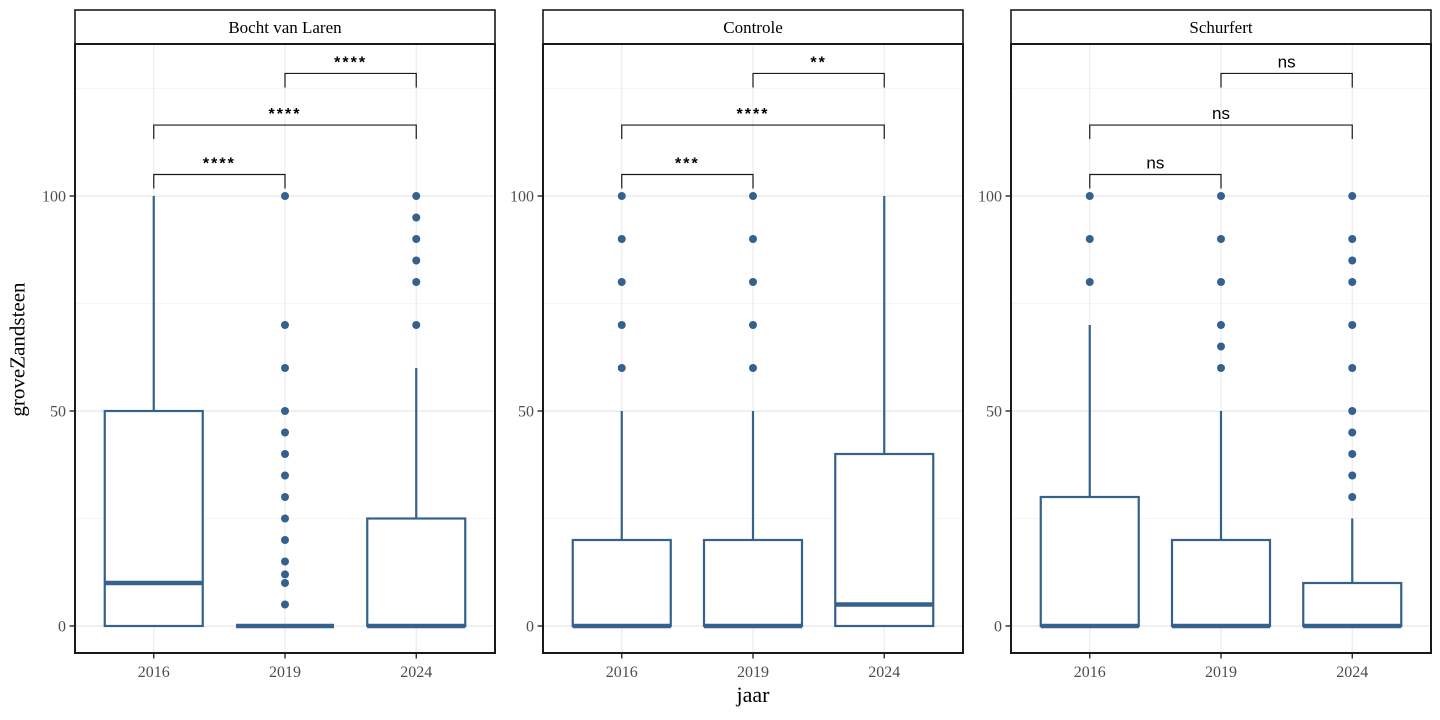 The image size is (1440, 720). I want to click on significance-label: **, so click(818, 62).